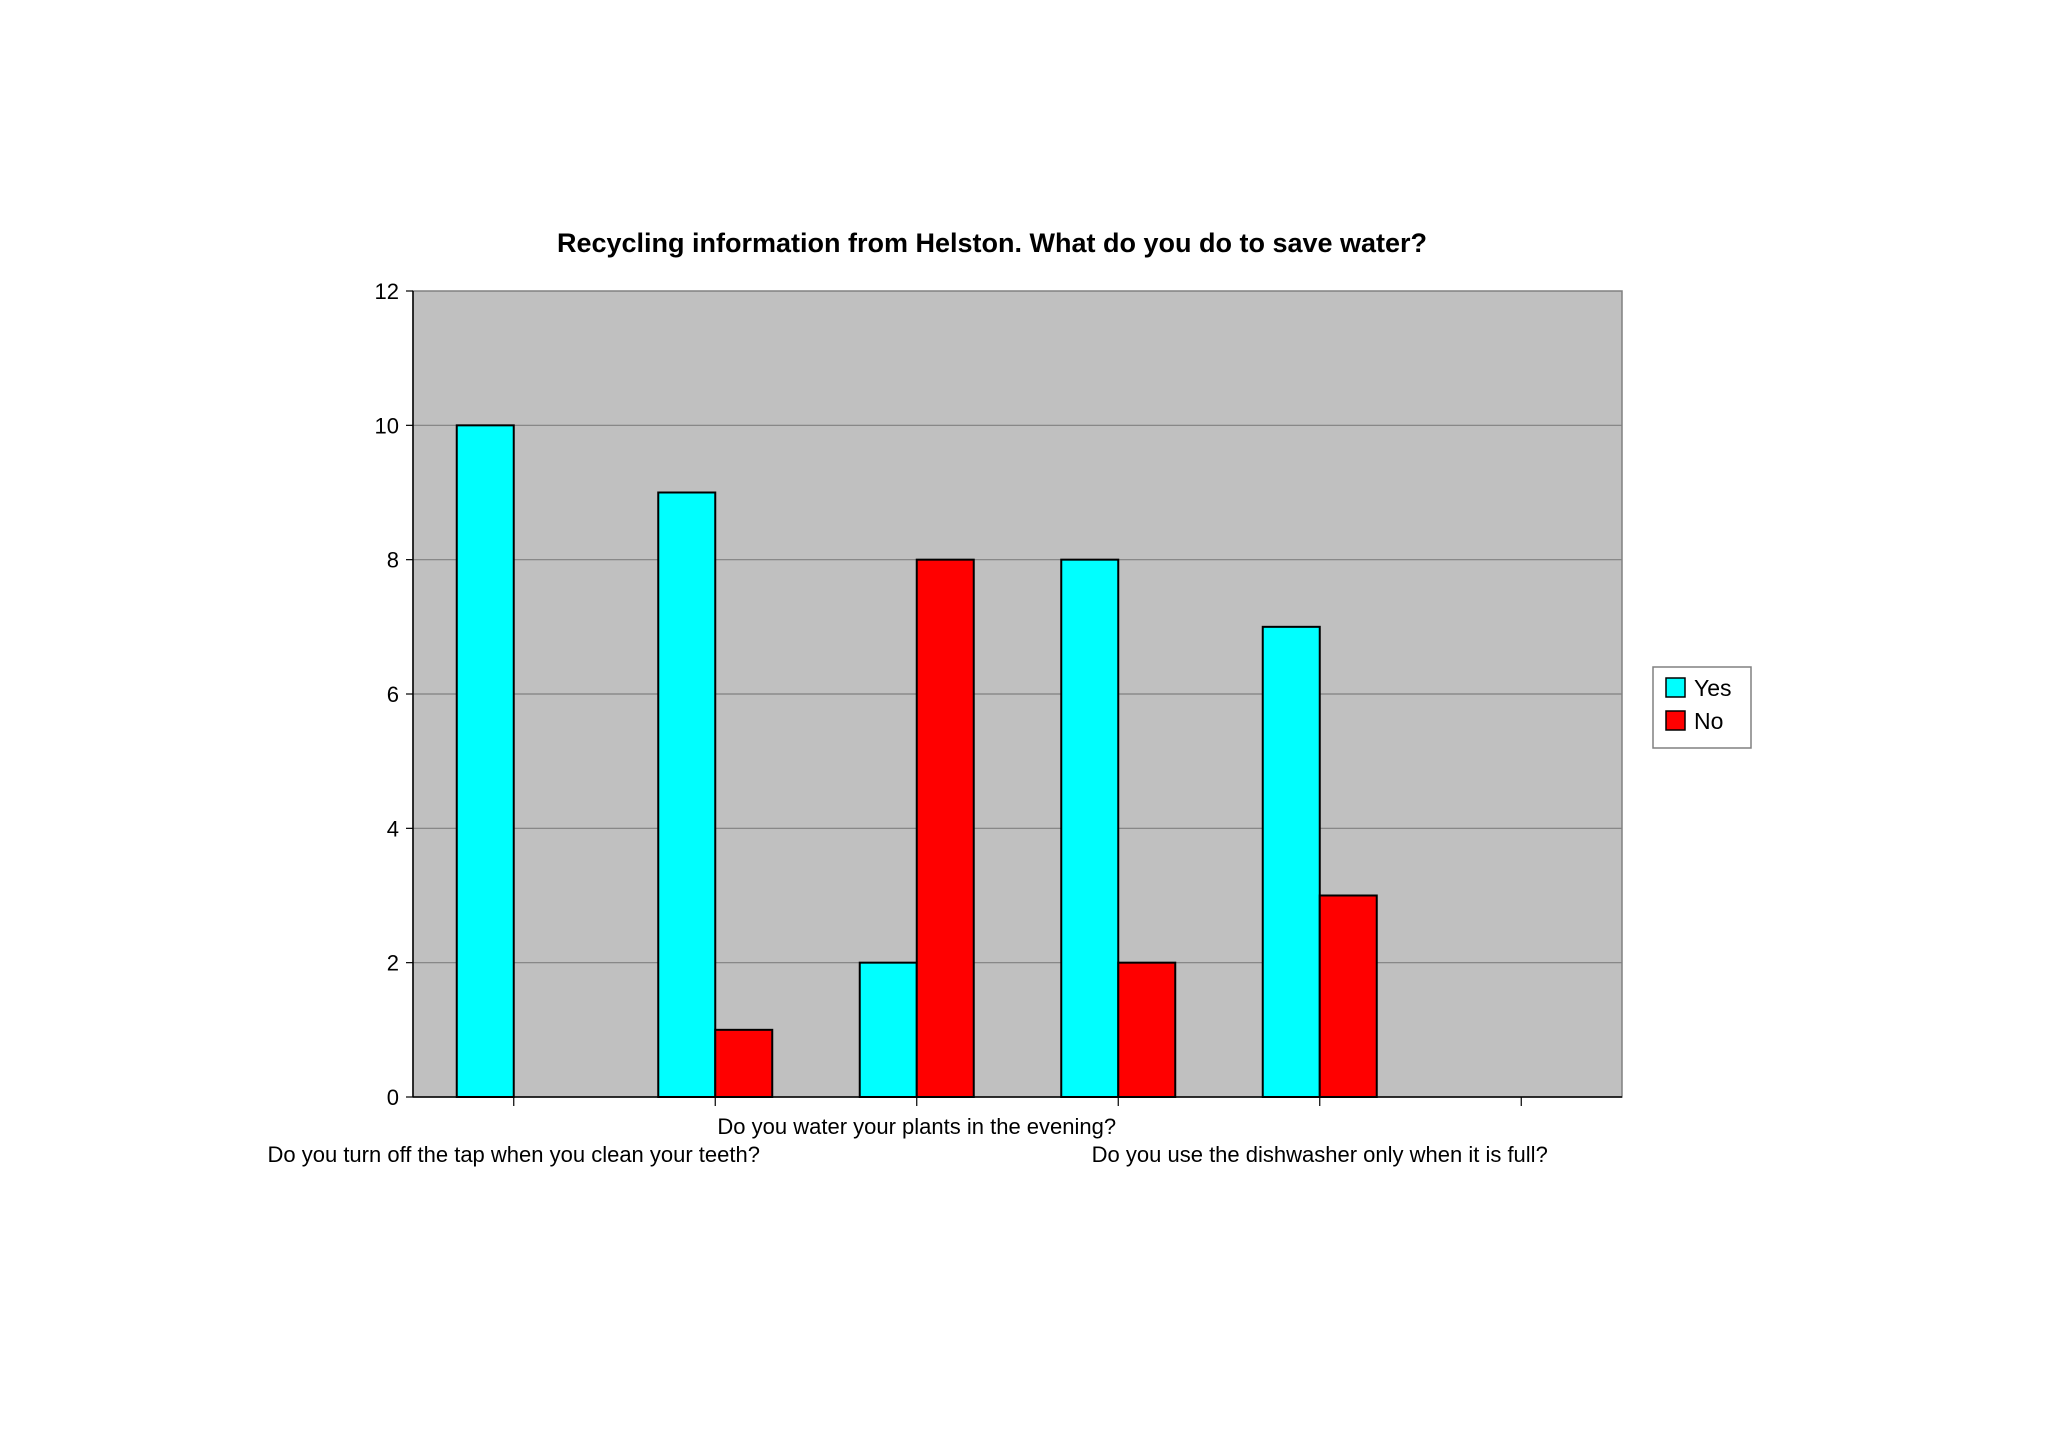  I want to click on legend-swatch-no, so click(1675, 720).